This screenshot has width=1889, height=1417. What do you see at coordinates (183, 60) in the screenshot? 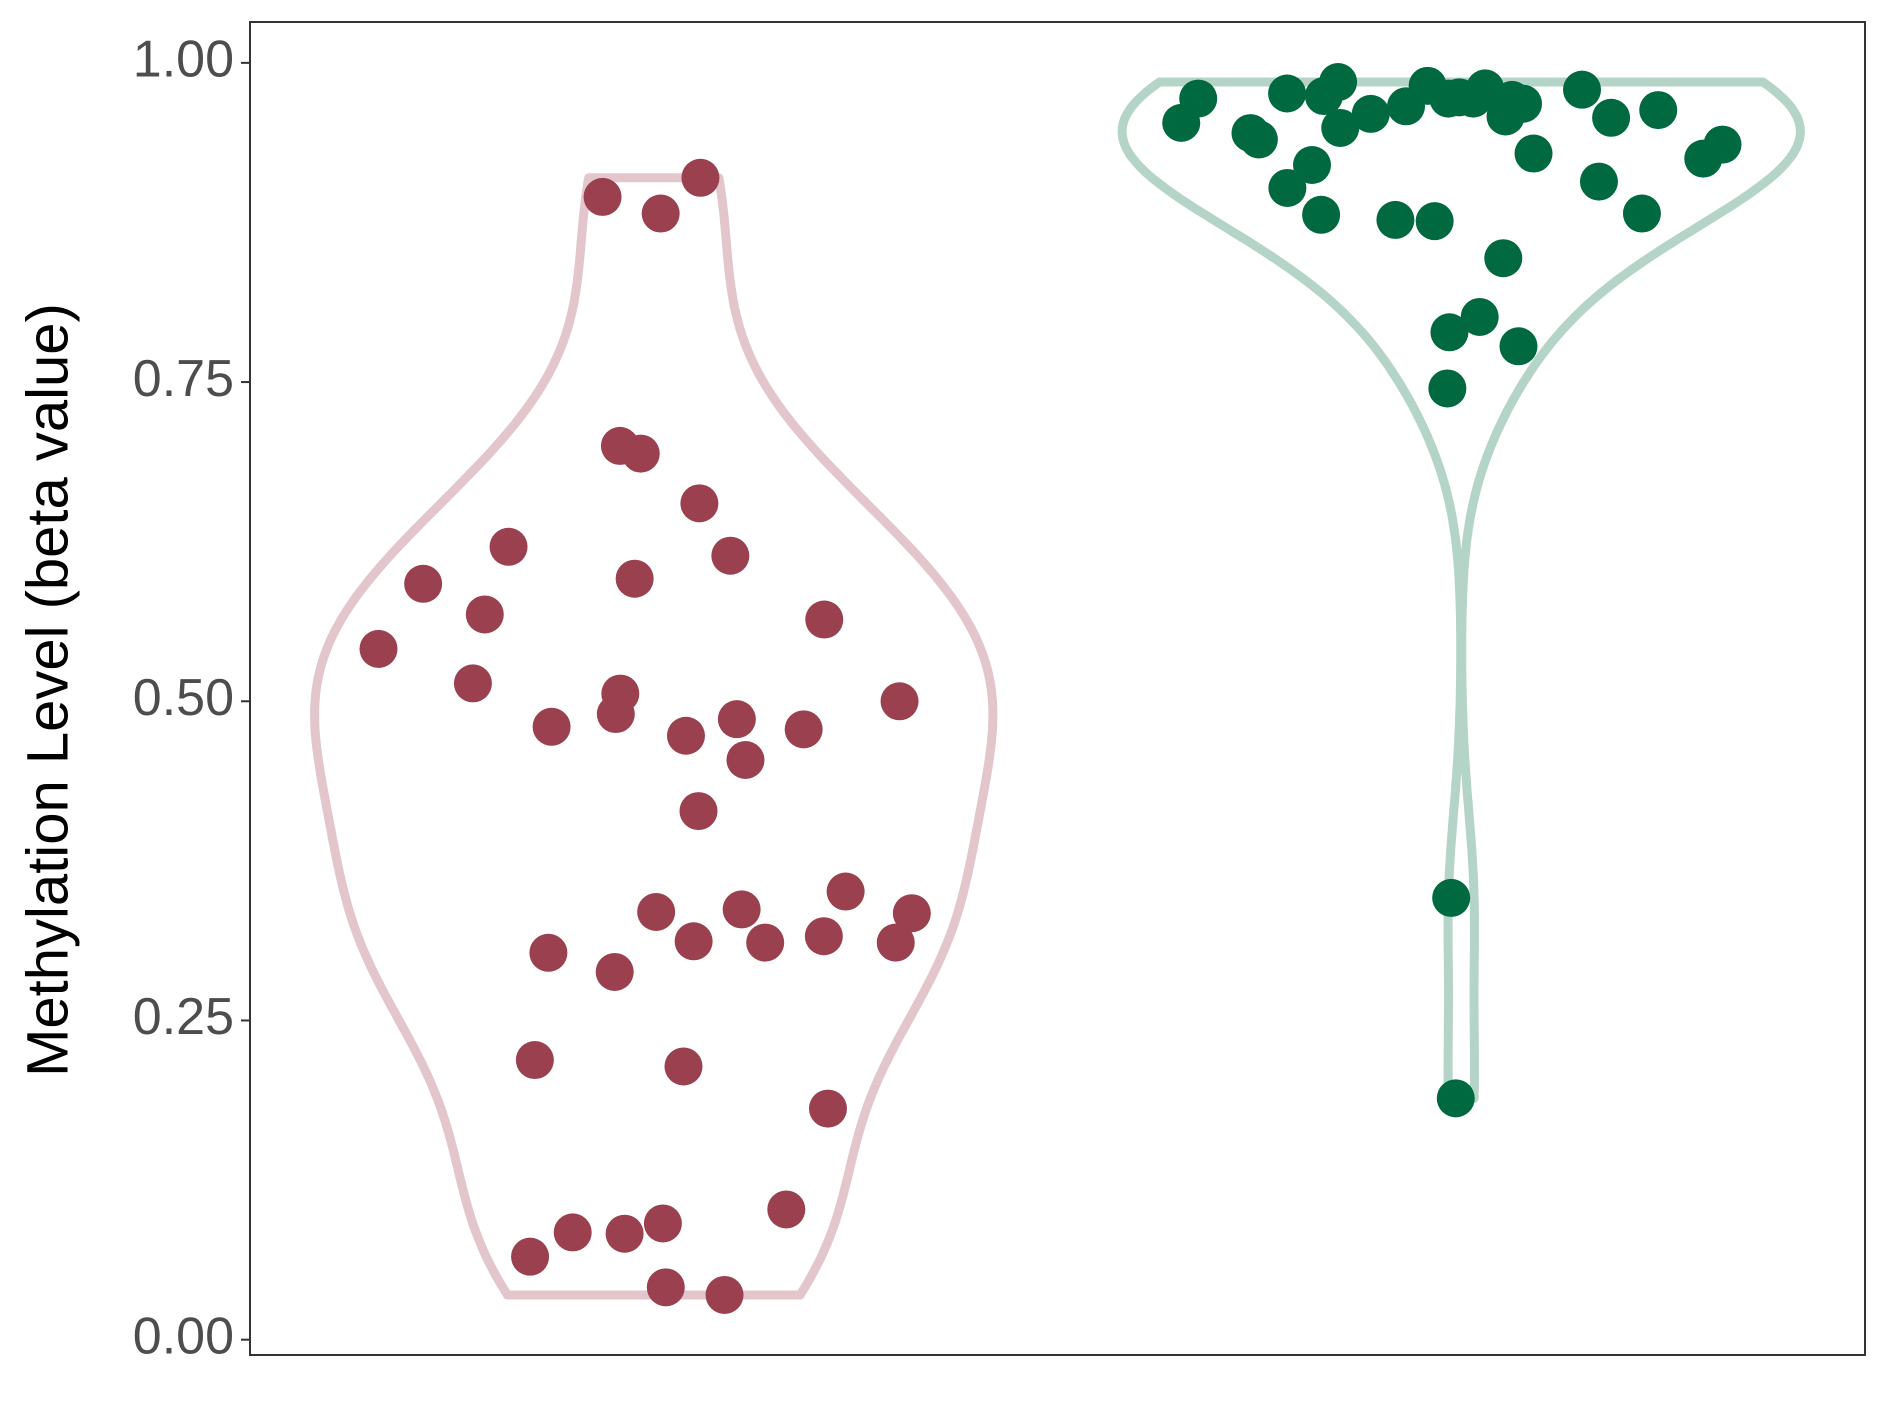
I see `y-tick-label: 1.00` at bounding box center [183, 60].